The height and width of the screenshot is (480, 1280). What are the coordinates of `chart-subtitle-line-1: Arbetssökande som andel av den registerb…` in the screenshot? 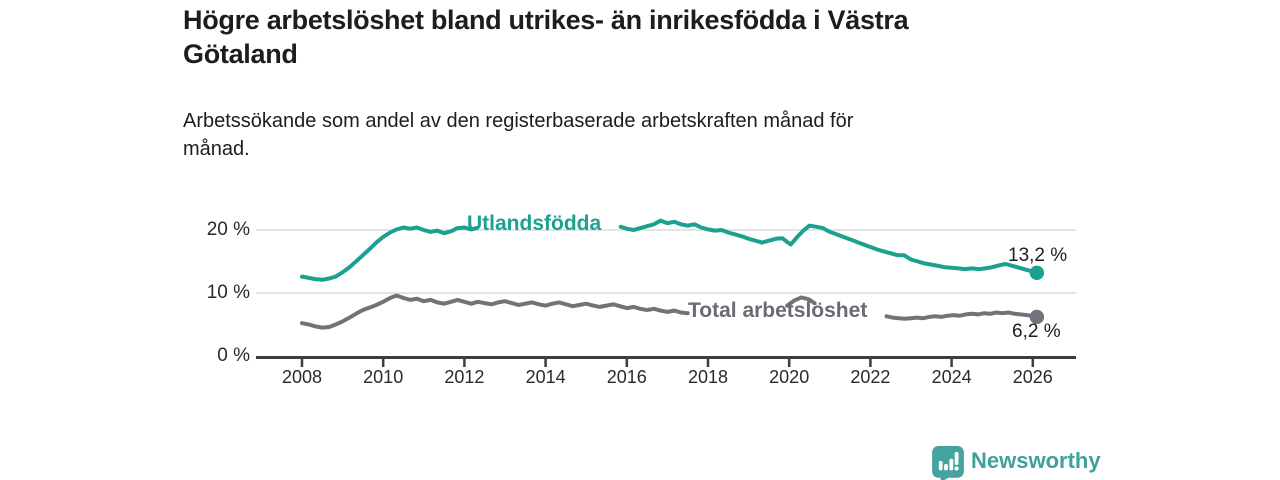 It's located at (518, 121).